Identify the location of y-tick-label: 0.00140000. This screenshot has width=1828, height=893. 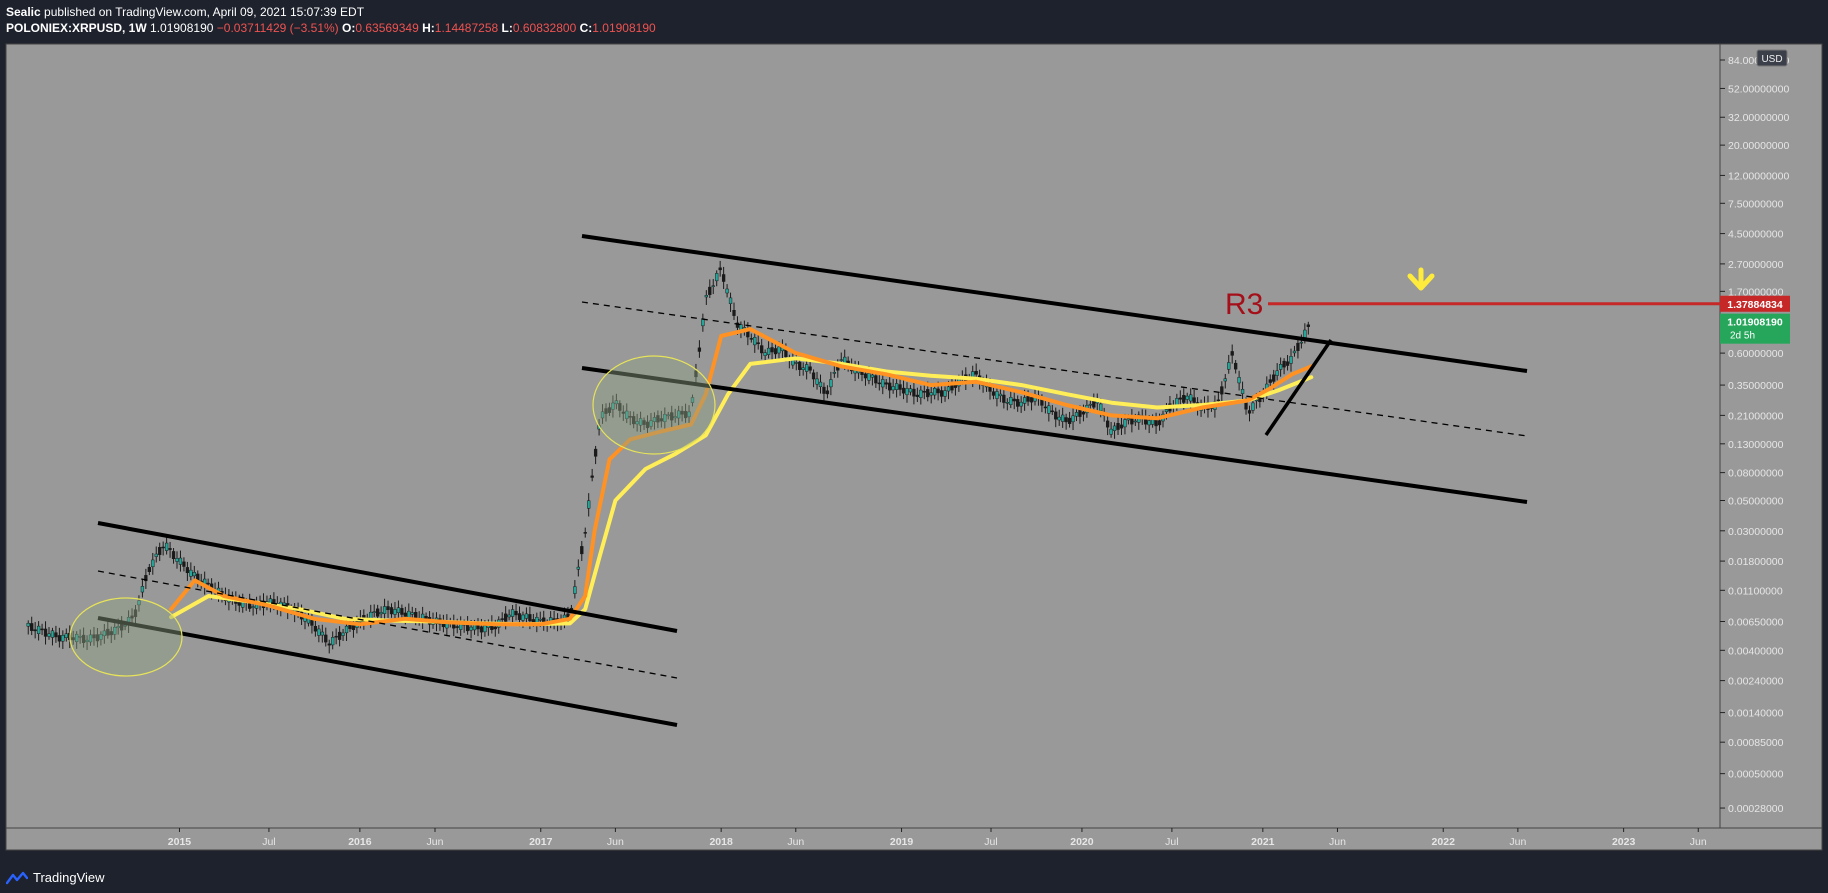
(1756, 714).